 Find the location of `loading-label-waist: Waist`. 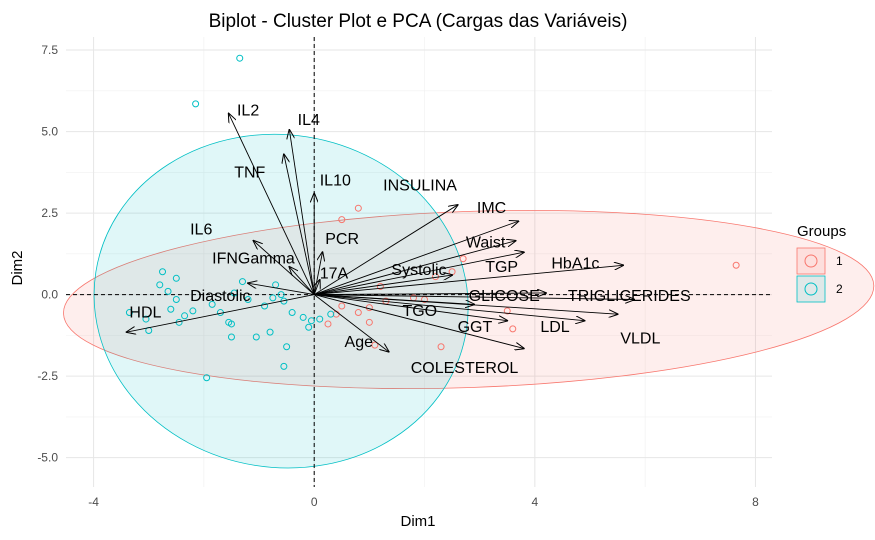

loading-label-waist: Waist is located at coordinates (486, 242).